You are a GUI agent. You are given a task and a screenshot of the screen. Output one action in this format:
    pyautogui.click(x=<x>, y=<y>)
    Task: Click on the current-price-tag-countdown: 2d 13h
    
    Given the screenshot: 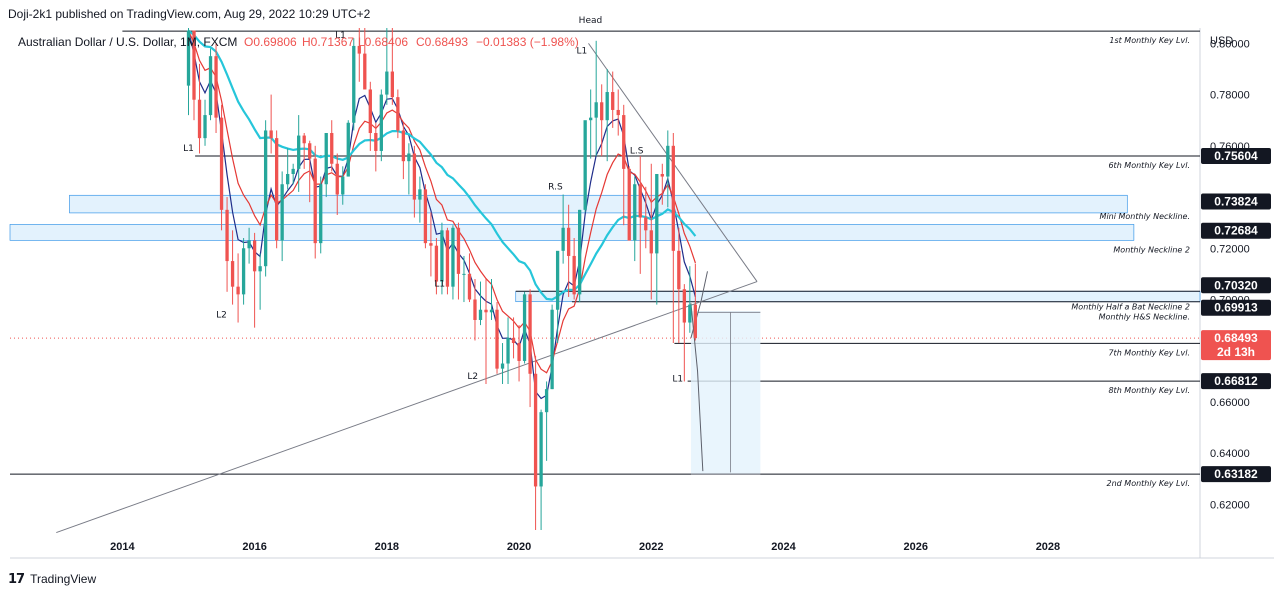 What is the action you would take?
    pyautogui.click(x=1236, y=352)
    